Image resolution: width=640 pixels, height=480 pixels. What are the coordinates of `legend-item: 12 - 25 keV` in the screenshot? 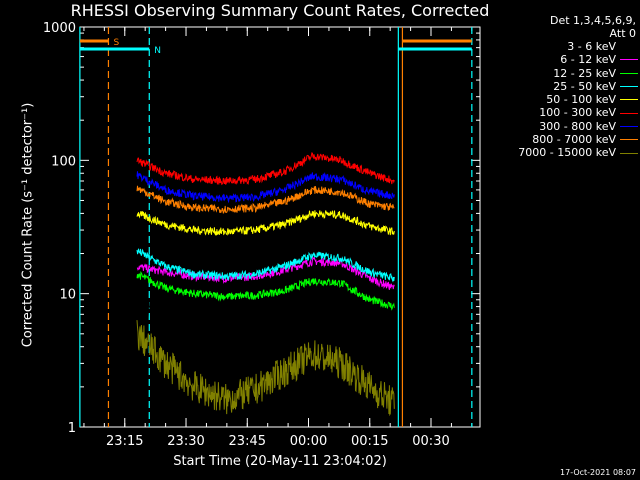 It's located at (560, 73).